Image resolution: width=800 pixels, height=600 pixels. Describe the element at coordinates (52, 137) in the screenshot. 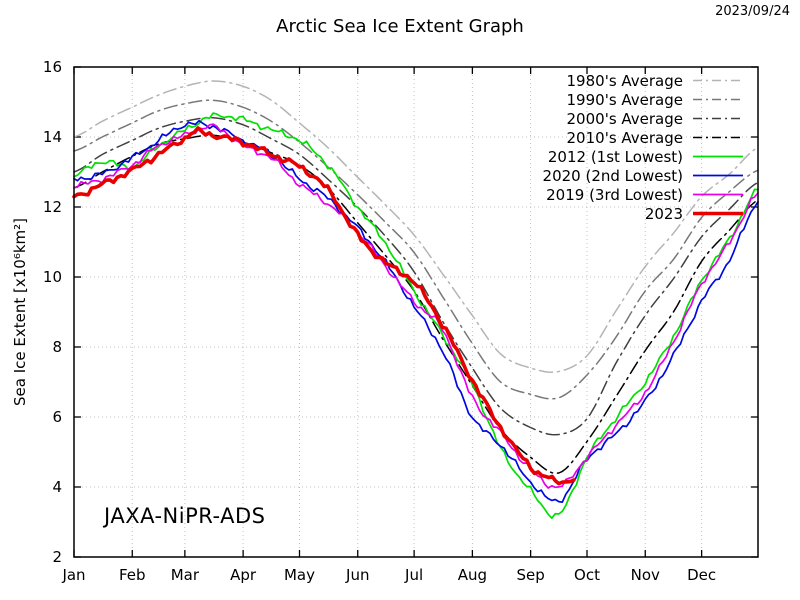

I see `y-tick-label-14: 14` at that location.